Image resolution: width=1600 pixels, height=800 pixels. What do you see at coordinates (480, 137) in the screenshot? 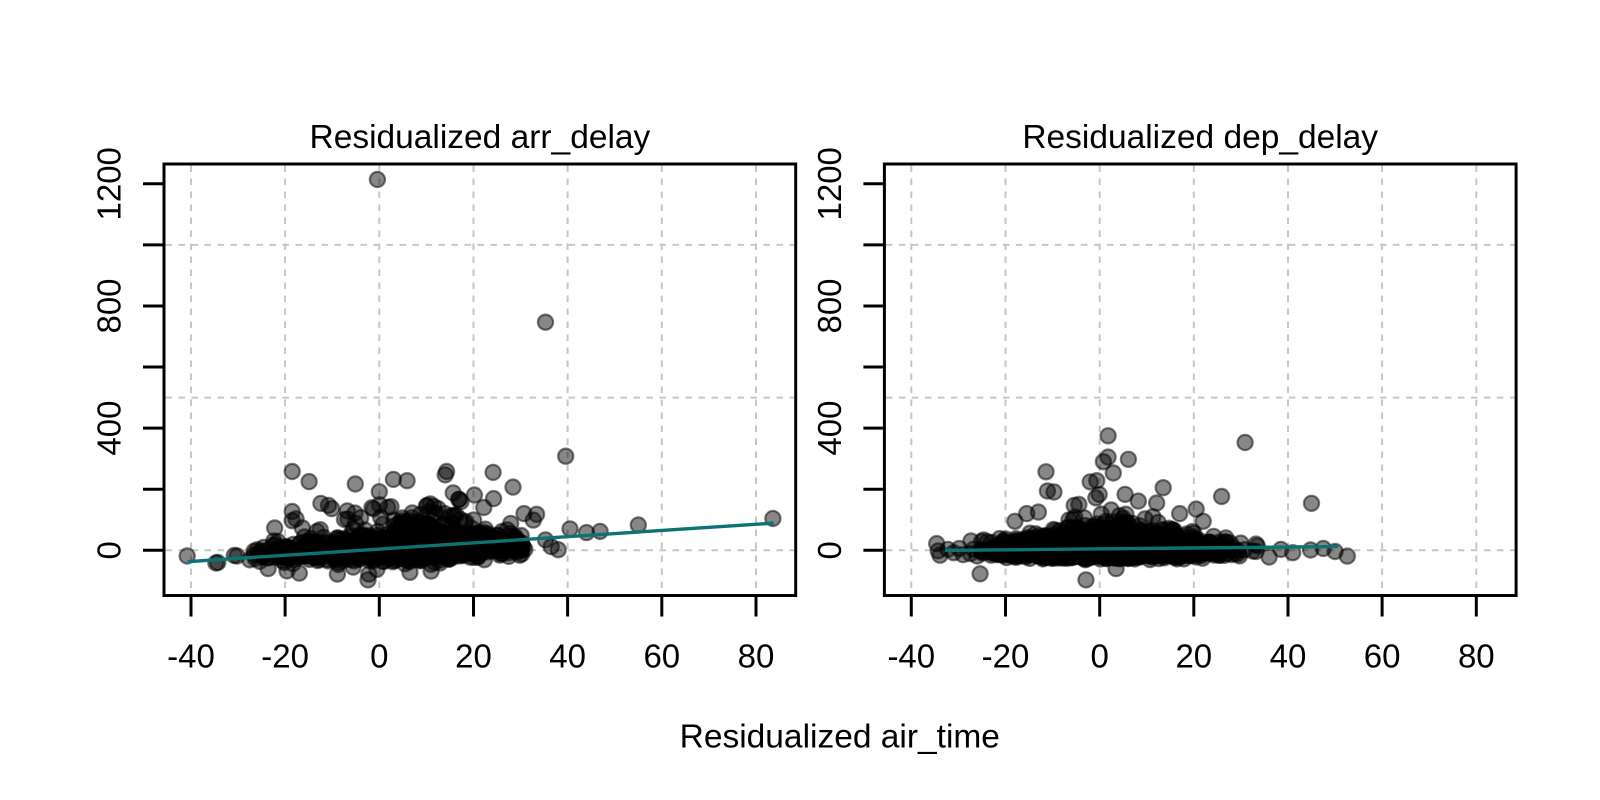
I see `svg-text: Residualized arr_delay` at bounding box center [480, 137].